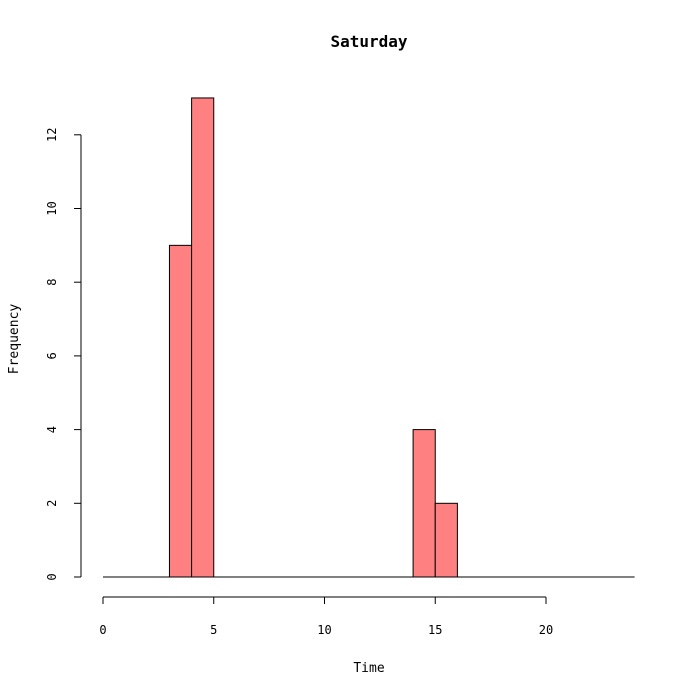 The height and width of the screenshot is (699, 699). What do you see at coordinates (52, 355) in the screenshot?
I see `y-tick-label: 6` at bounding box center [52, 355].